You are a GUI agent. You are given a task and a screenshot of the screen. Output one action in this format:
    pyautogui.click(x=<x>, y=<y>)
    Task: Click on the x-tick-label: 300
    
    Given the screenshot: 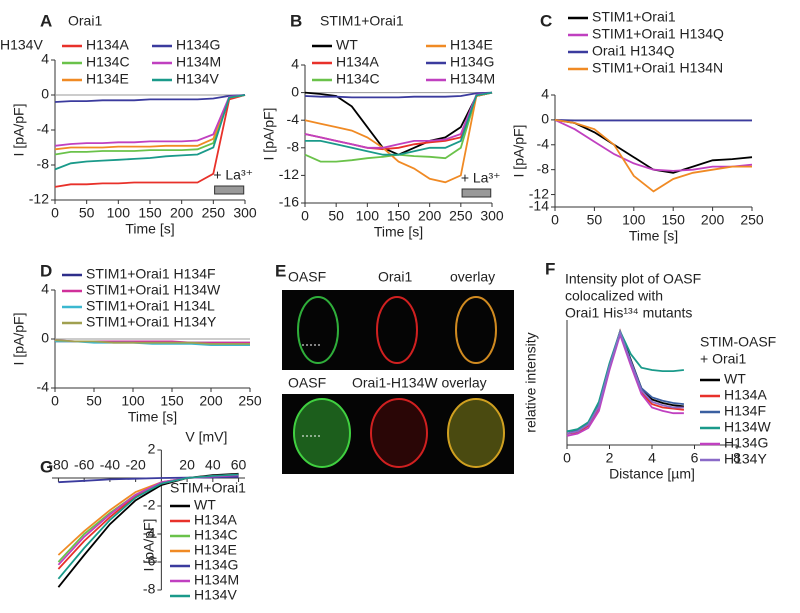 What is the action you would take?
    pyautogui.click(x=245, y=213)
    